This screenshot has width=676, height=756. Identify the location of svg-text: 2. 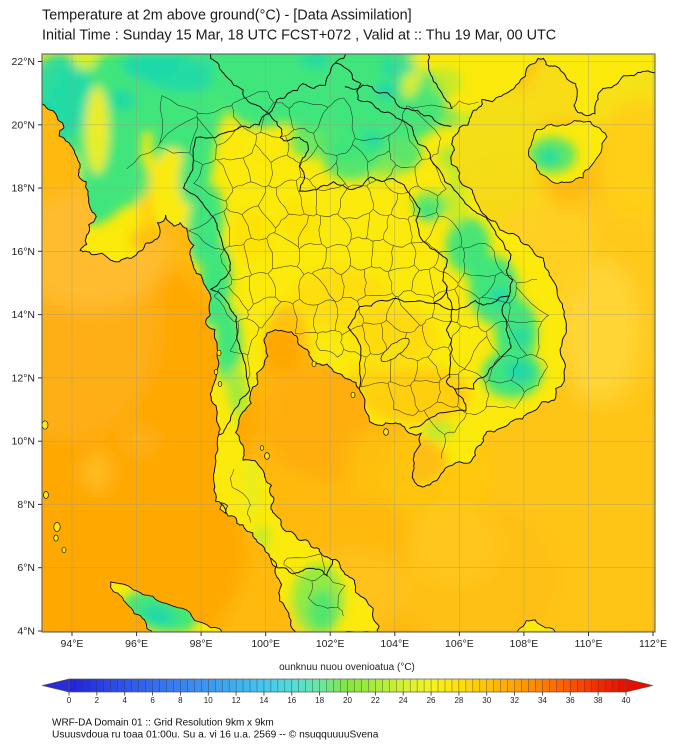
(97, 700).